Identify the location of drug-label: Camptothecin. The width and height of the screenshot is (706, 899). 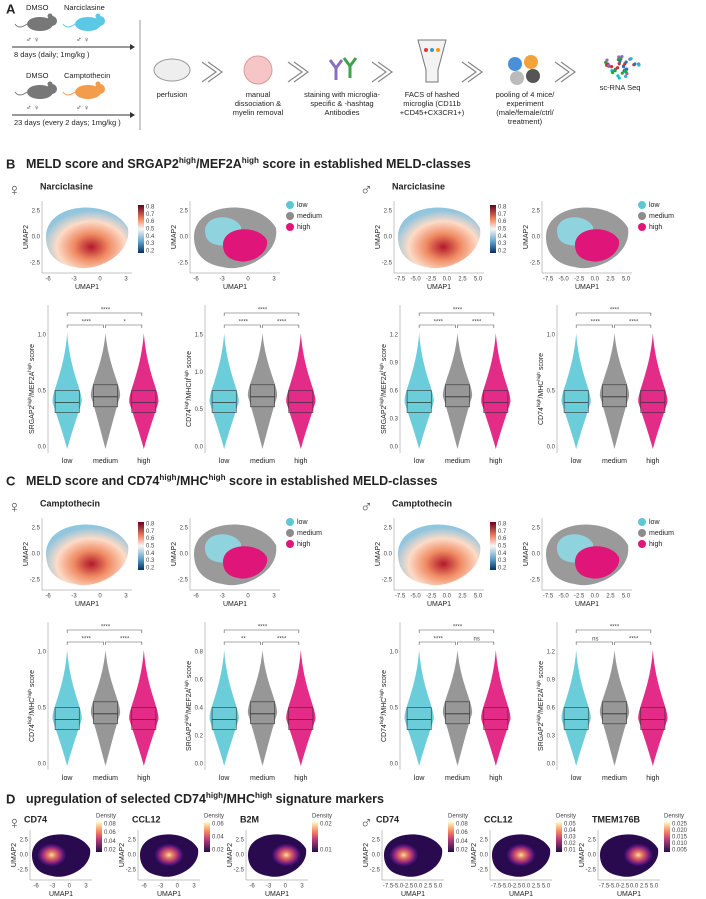
(70, 503).